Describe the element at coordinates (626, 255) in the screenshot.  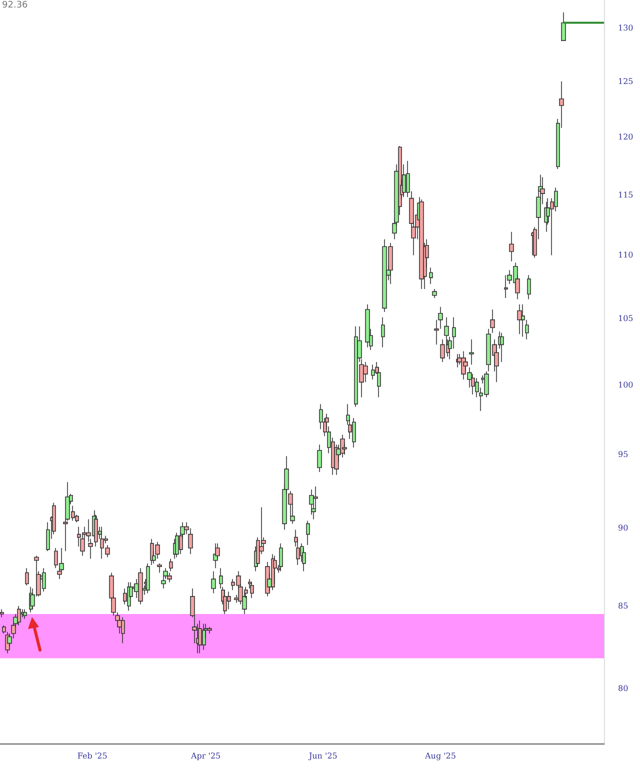
I see `y-tick-label: 110` at that location.